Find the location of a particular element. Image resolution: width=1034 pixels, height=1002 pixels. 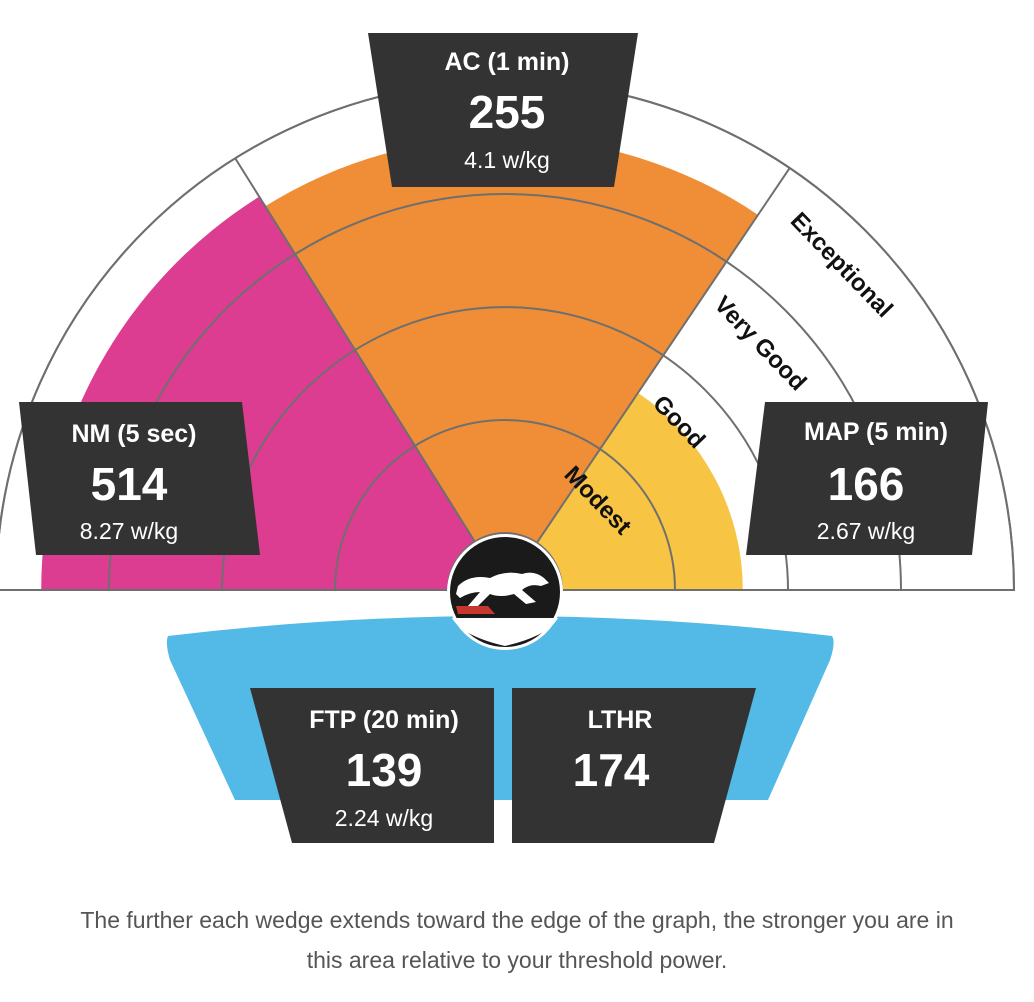

nm-card-value: 514 is located at coordinates (129, 484).